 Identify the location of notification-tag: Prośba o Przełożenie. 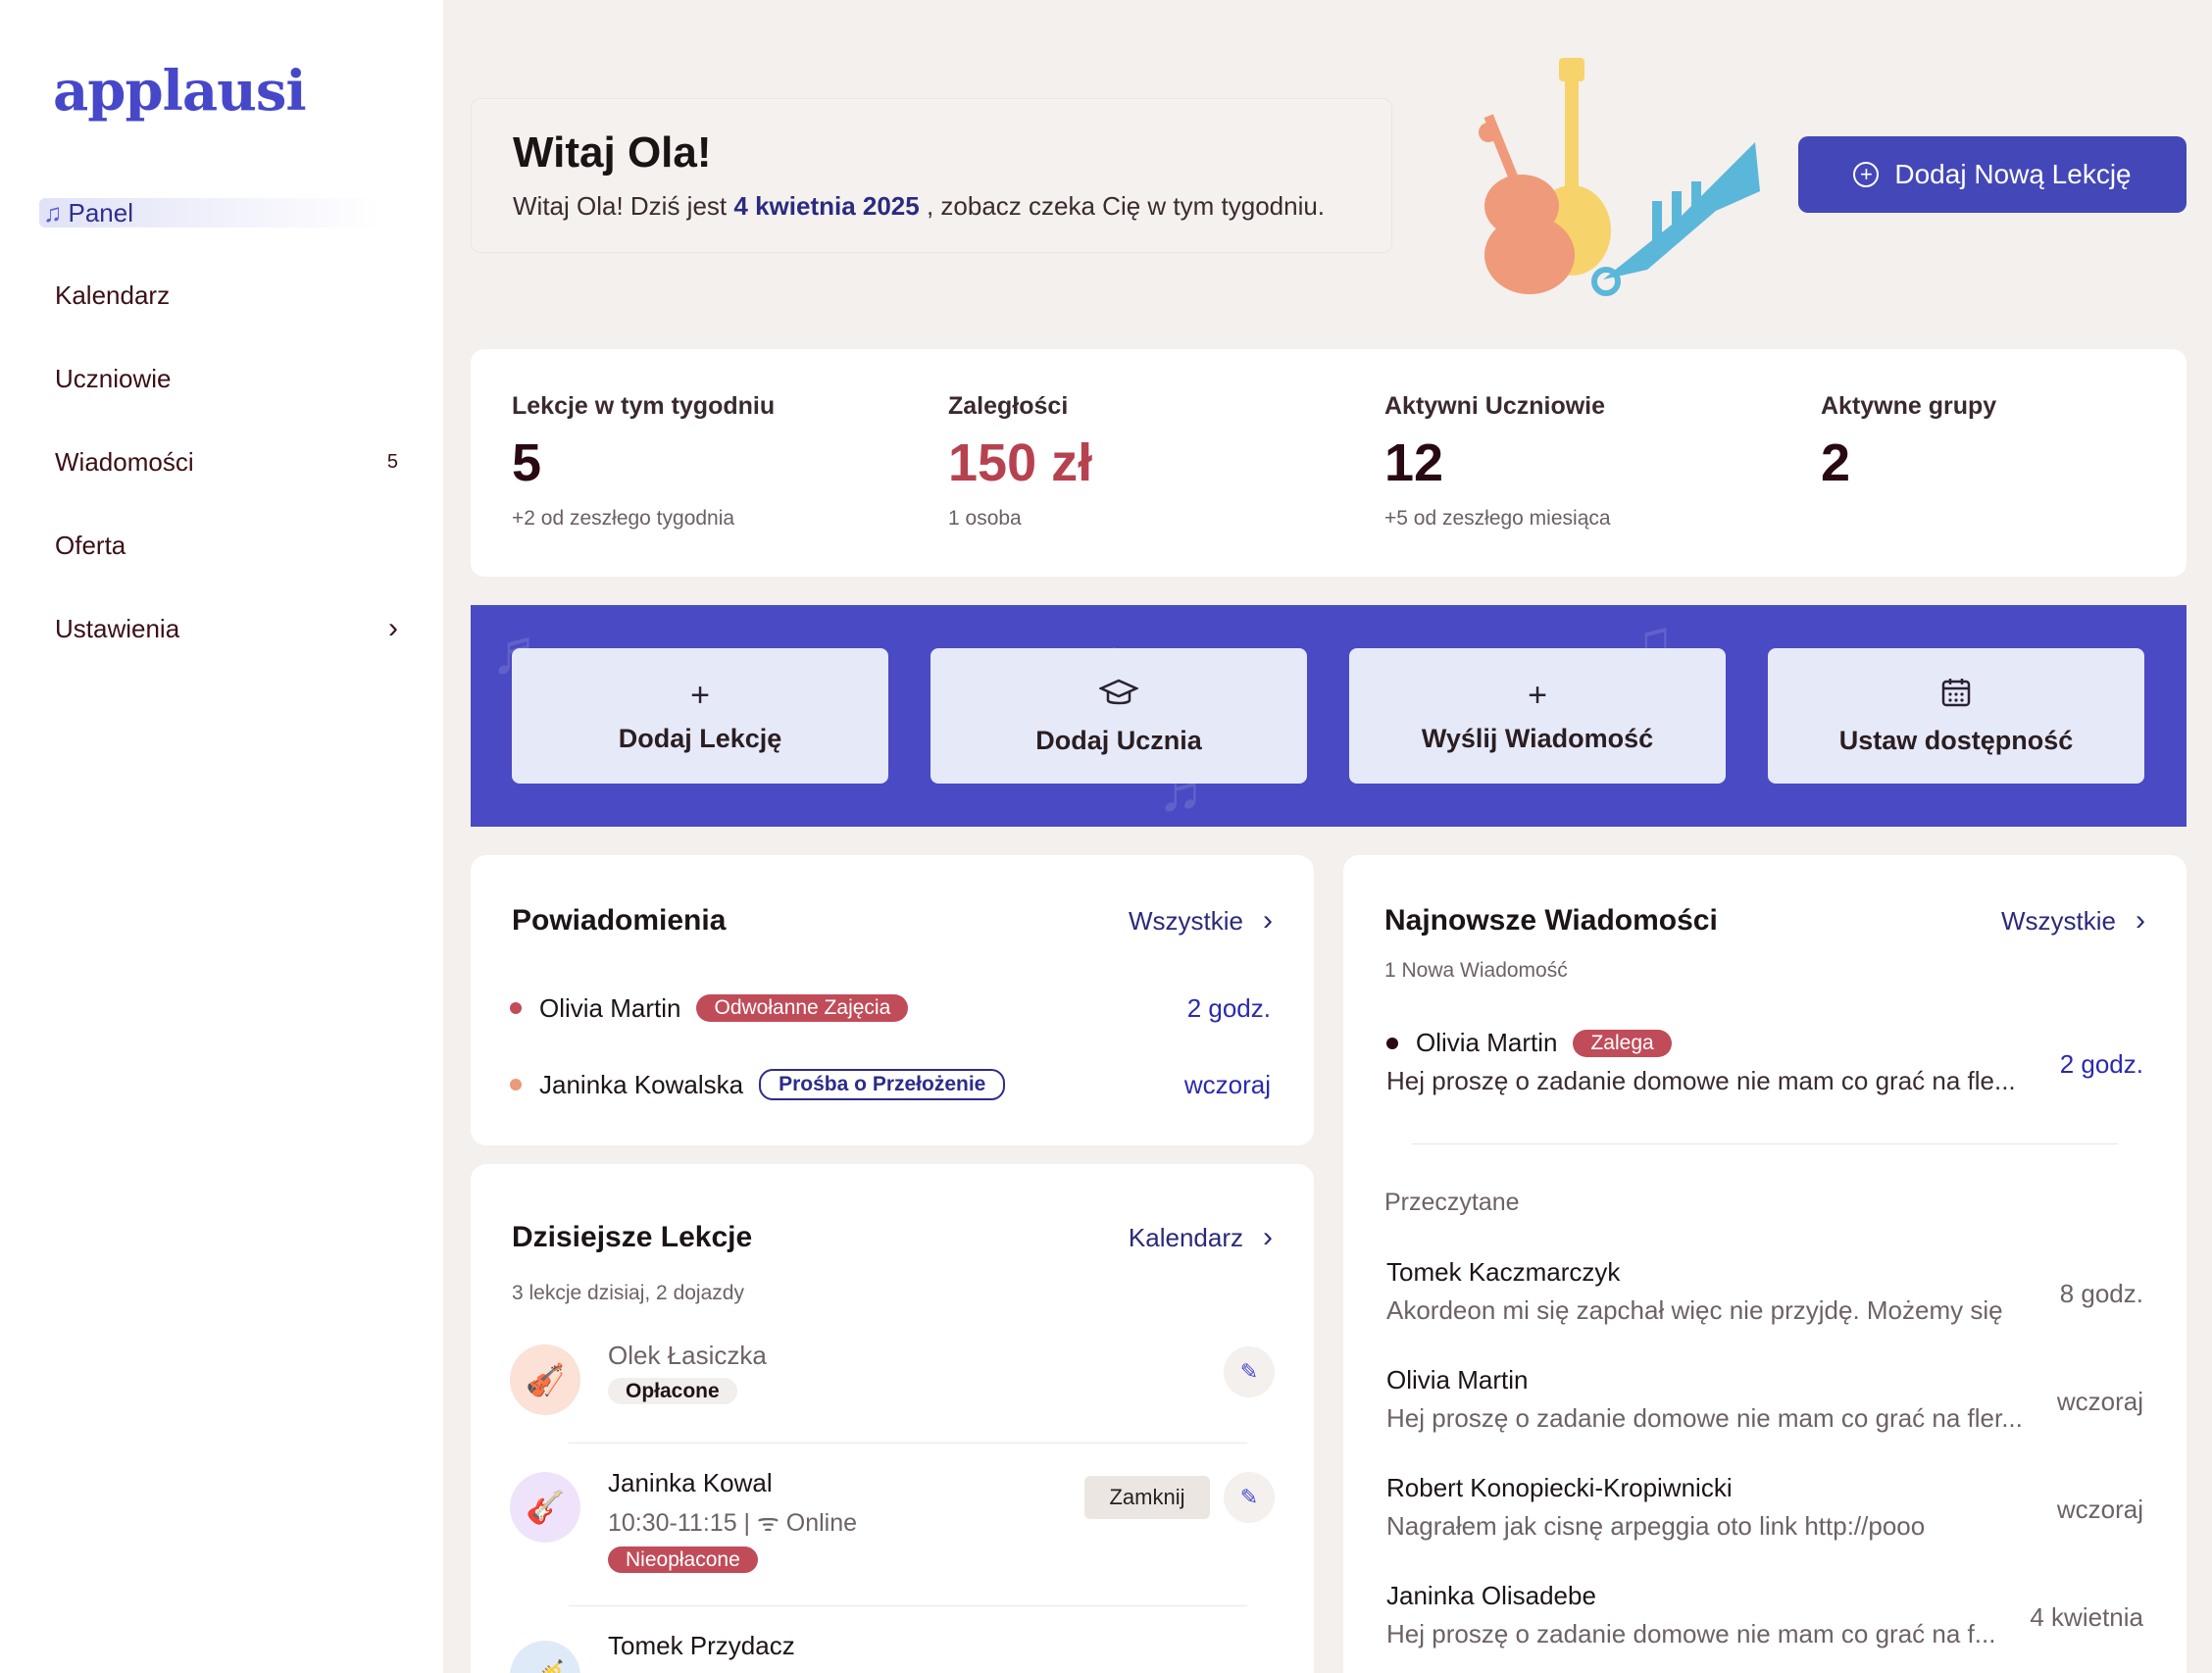
(883, 1084).